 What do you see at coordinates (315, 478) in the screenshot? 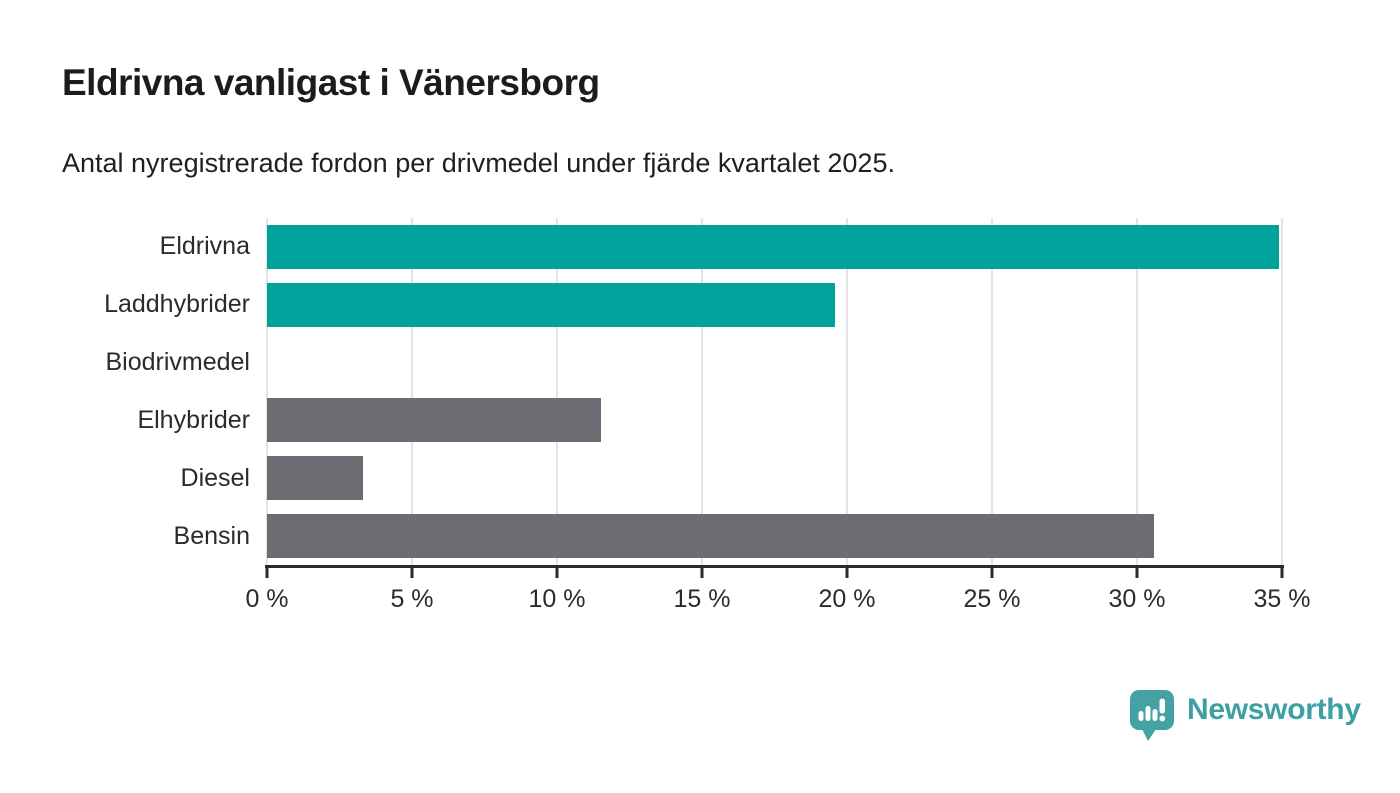
I see `bar-diesel` at bounding box center [315, 478].